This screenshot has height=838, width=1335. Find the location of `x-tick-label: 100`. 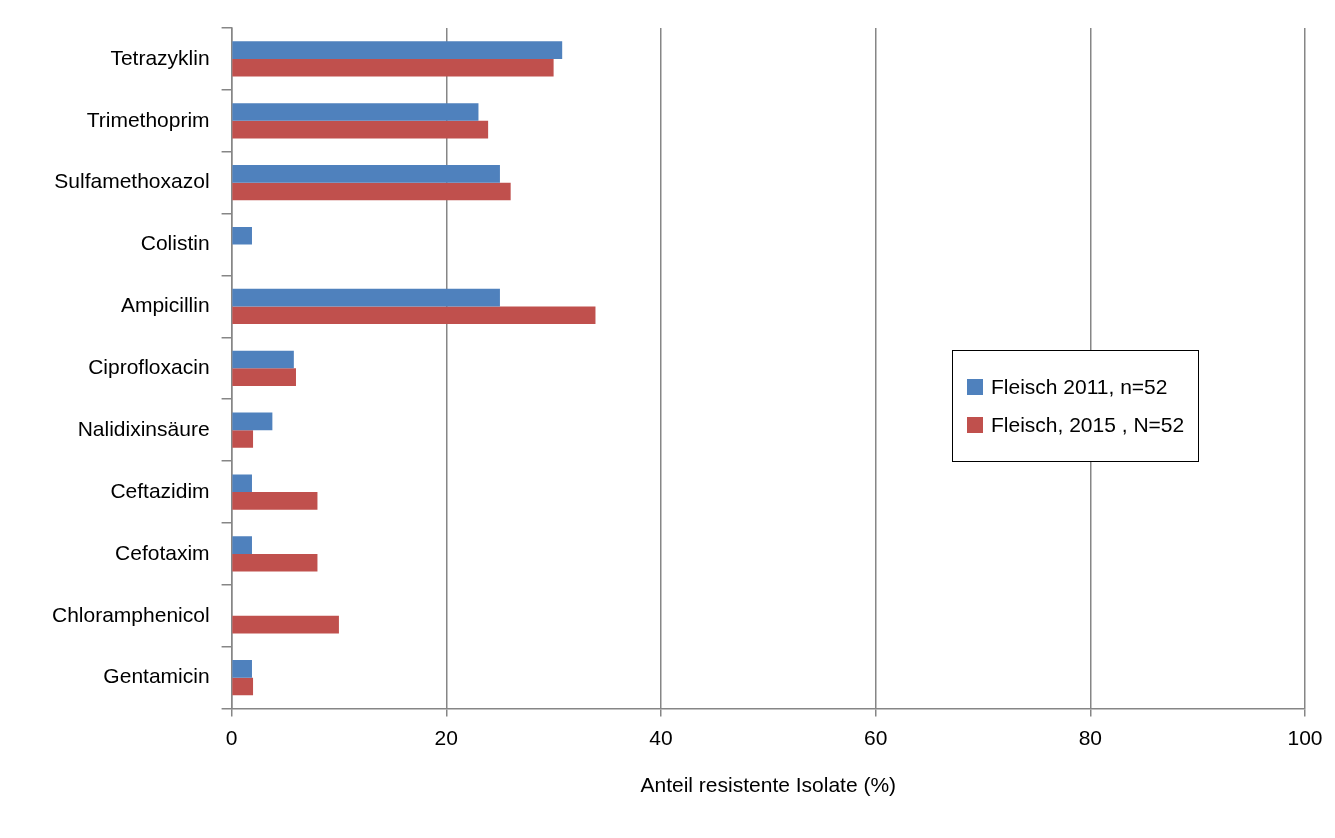

x-tick-label: 100 is located at coordinates (1305, 737).